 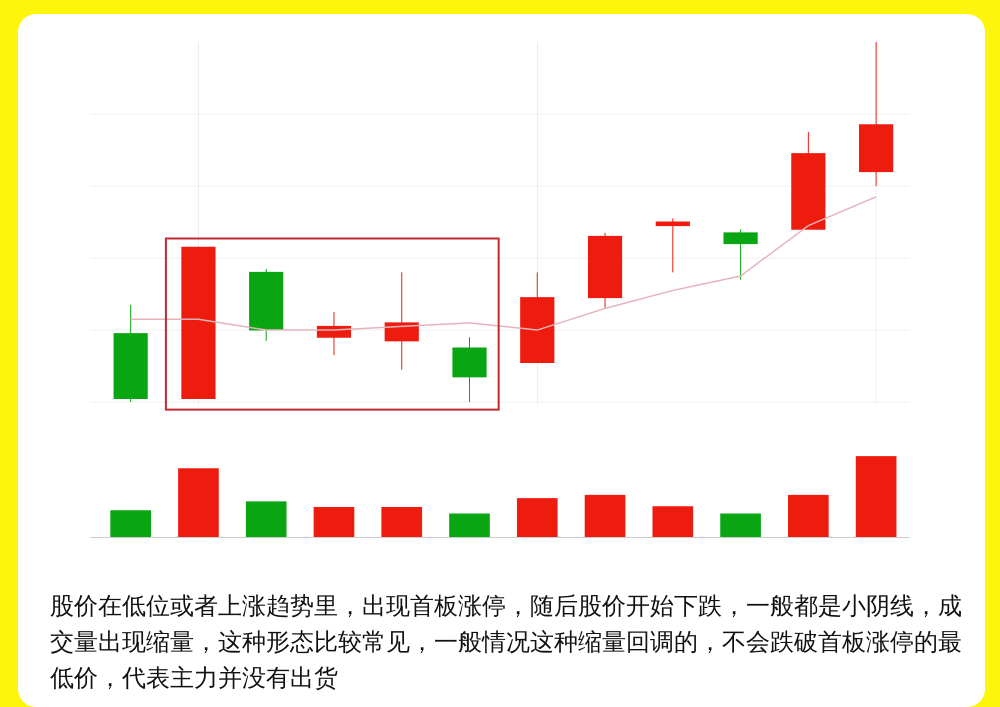 What do you see at coordinates (506, 642) in the screenshot?
I see `text: 股价在低位或者上涨趋势里，出现首板涨停，随后股价开始下跌，一般都是小阴线，成交量出现缩量，这种形态比较常见，一般情况这种缩量回调的，不会跌破首板涨停的最低价，代表主力并没有出货` at bounding box center [506, 642].